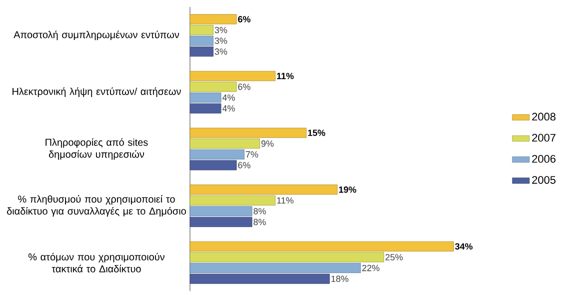  Describe the element at coordinates (96, 92) in the screenshot. I see `y-tick-label: Ηλεκτρονική λήψη εντύπων/ αιτήσεων` at that location.